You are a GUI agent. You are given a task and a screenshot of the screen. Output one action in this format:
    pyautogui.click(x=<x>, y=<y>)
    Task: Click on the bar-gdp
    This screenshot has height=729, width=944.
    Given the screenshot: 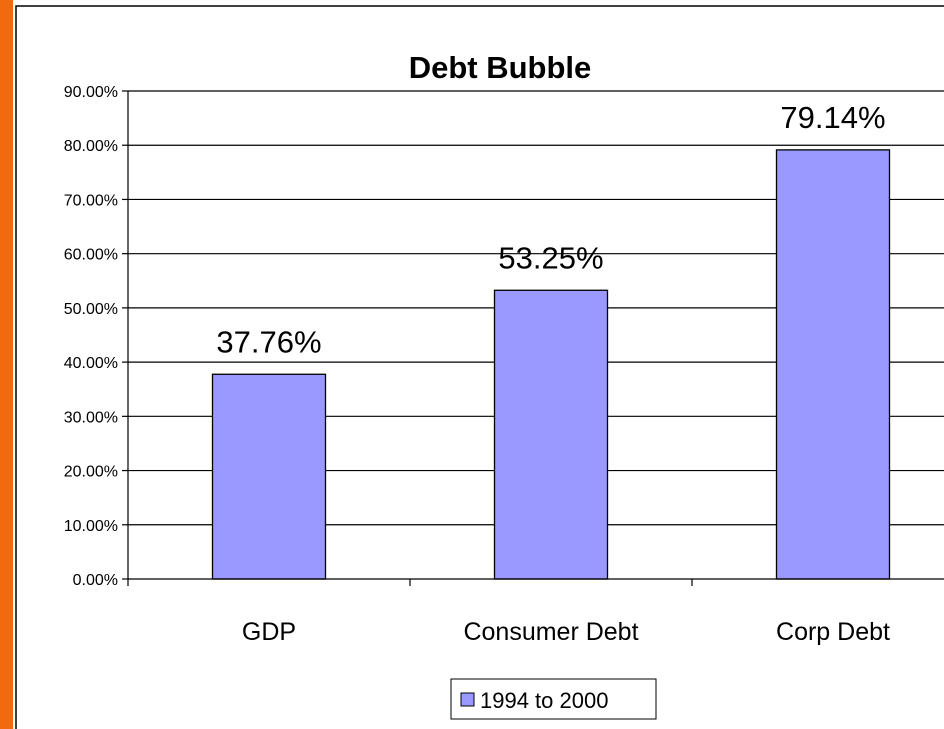 What is the action you would take?
    pyautogui.click(x=269, y=476)
    